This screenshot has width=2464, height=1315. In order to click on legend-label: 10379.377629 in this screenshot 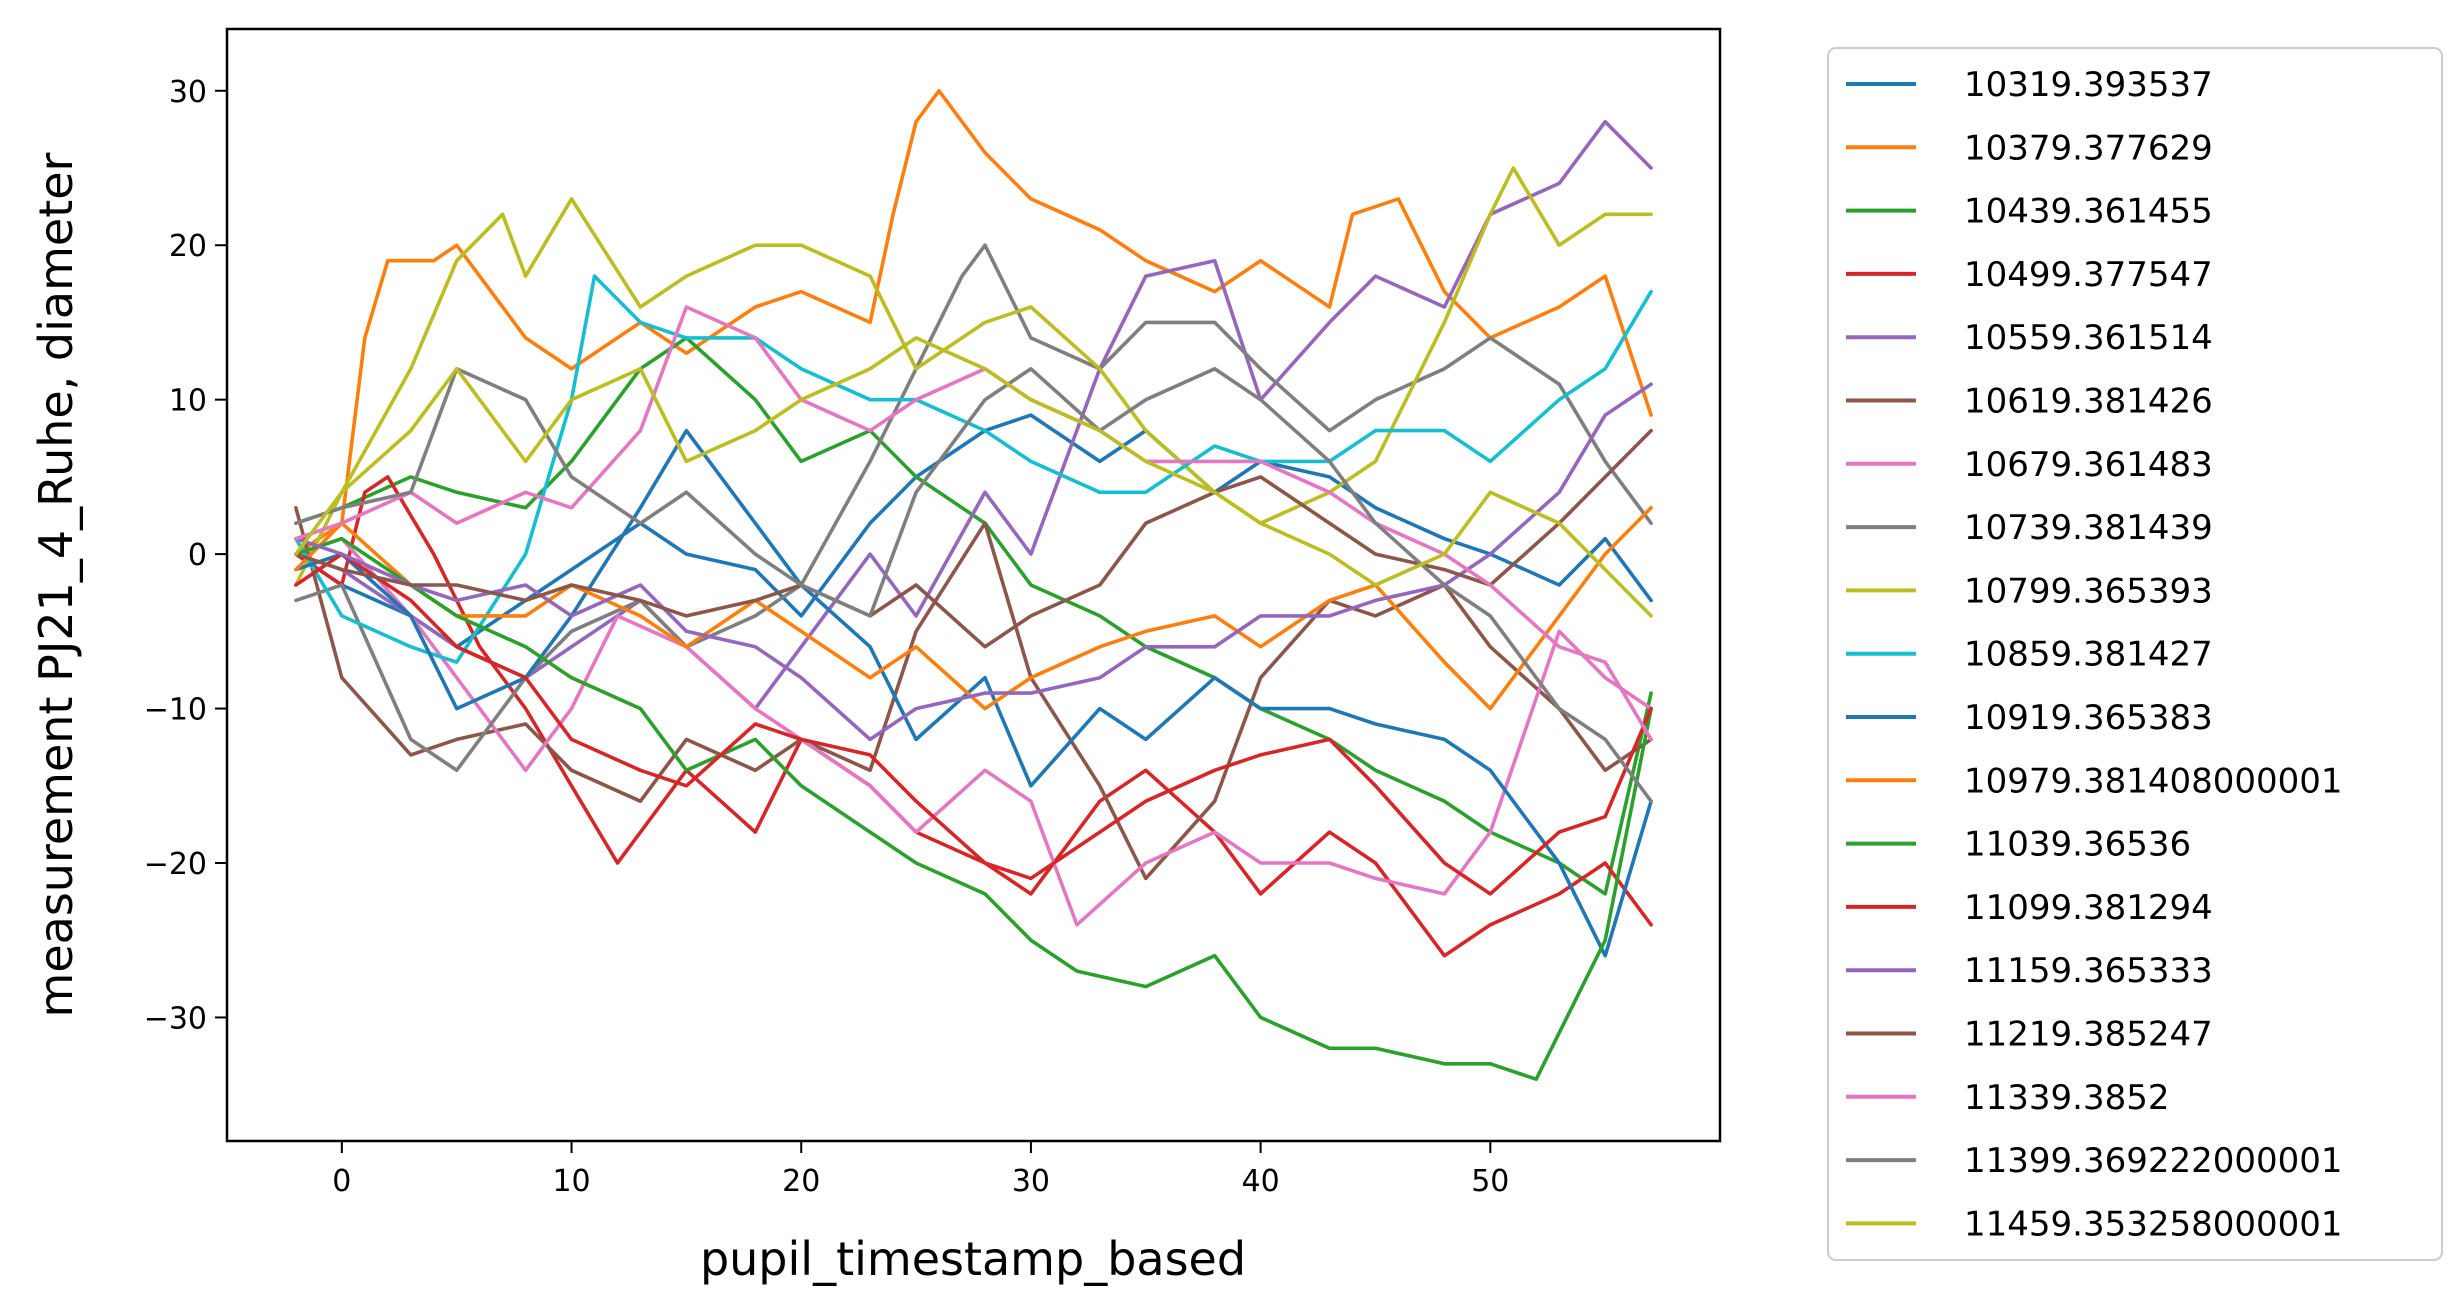, I will do `click(2088, 148)`.